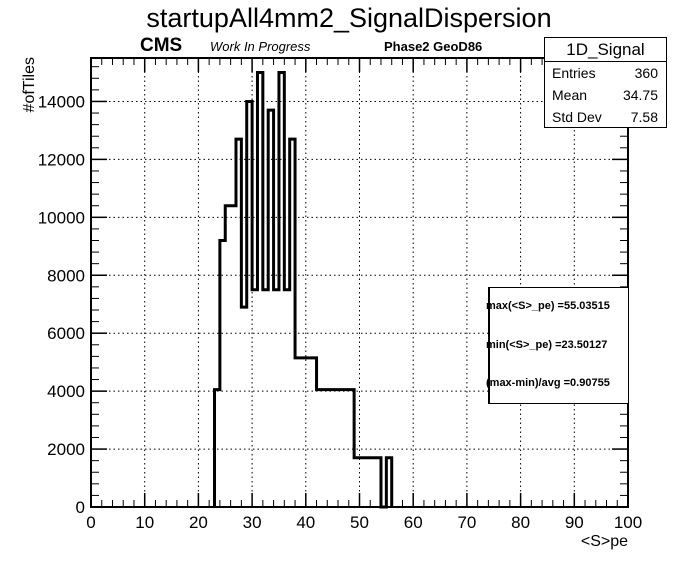  What do you see at coordinates (66, 449) in the screenshot?
I see `y-tick-label: 2000` at bounding box center [66, 449].